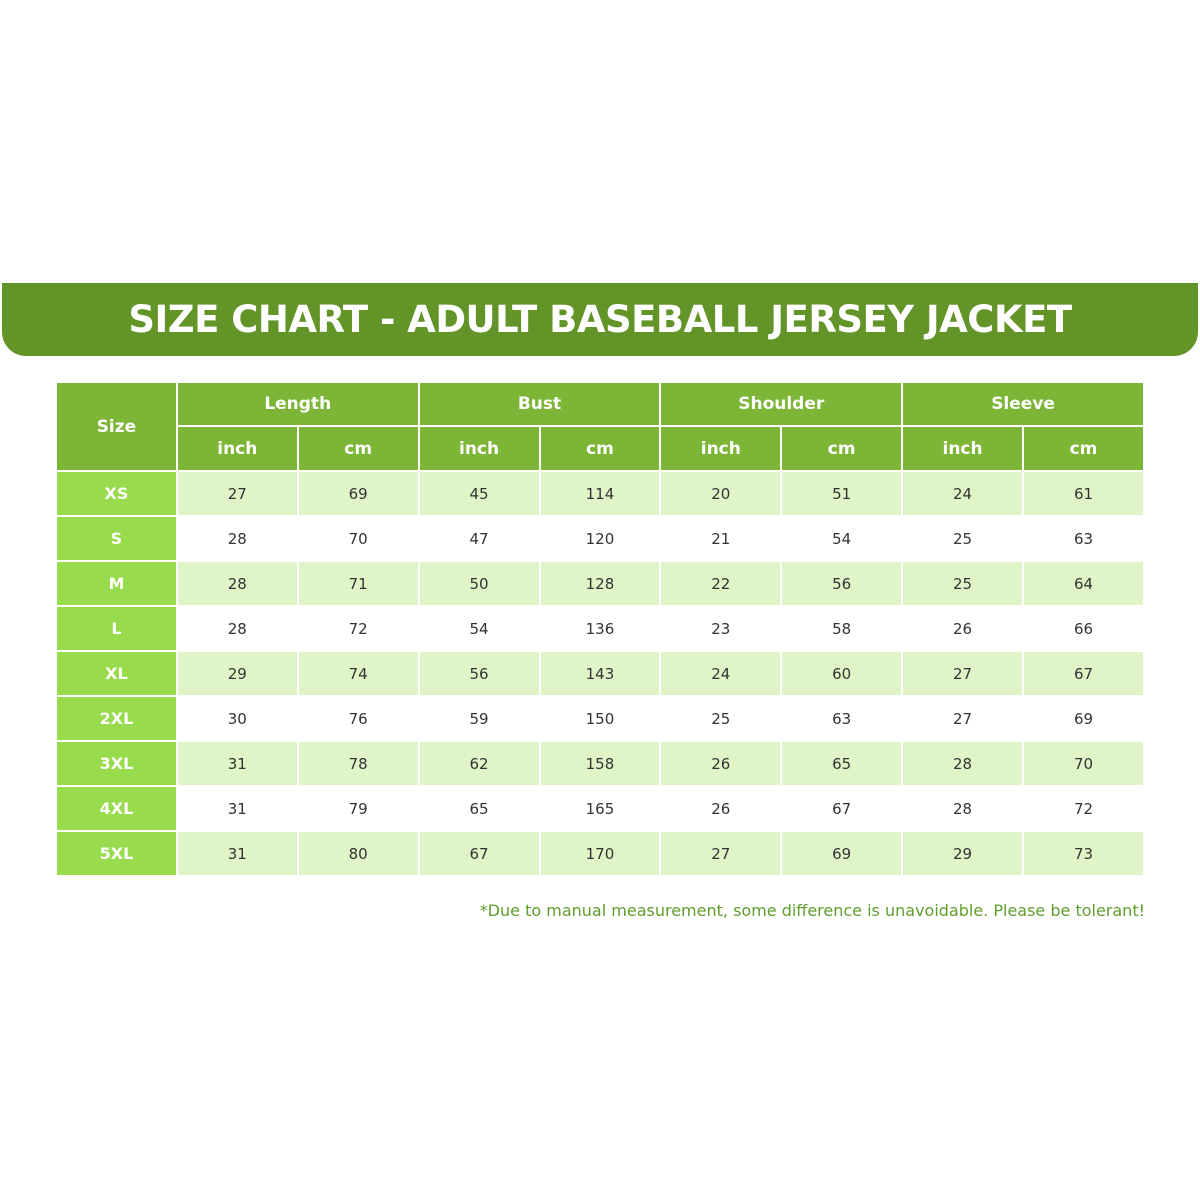 The width and height of the screenshot is (1200, 1200). I want to click on size-label: L, so click(116, 628).